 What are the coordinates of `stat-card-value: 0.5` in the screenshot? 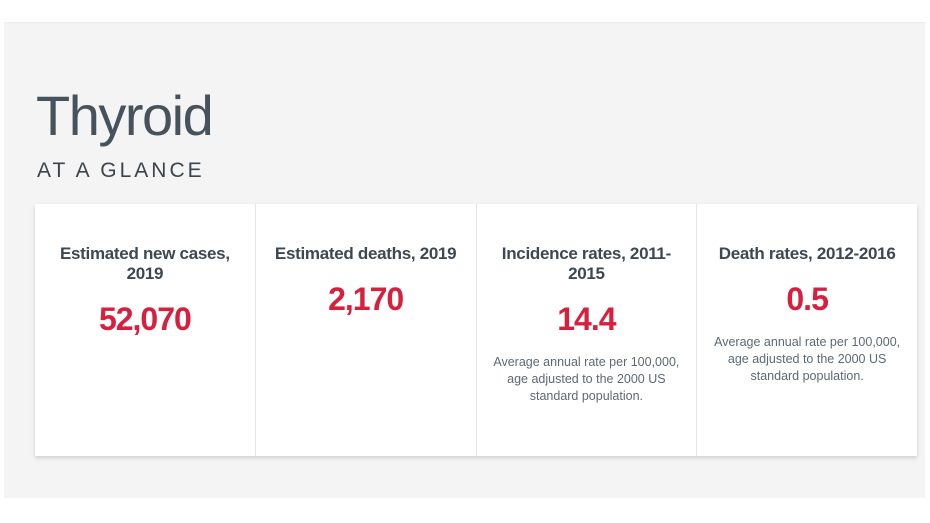 It's located at (807, 299).